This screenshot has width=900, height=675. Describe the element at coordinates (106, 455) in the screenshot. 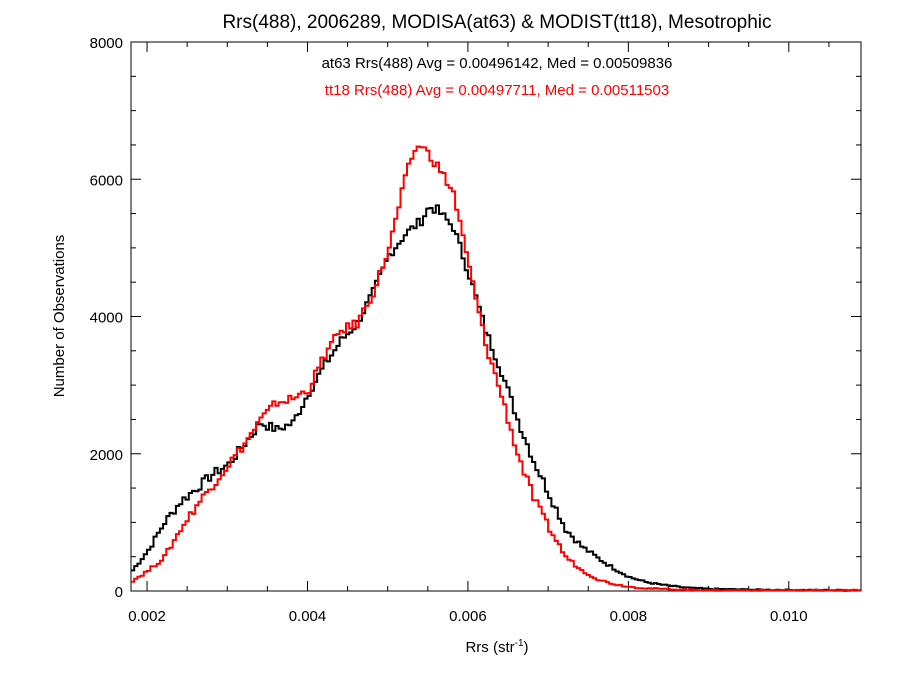

I see `y-tick-label: 2000` at that location.